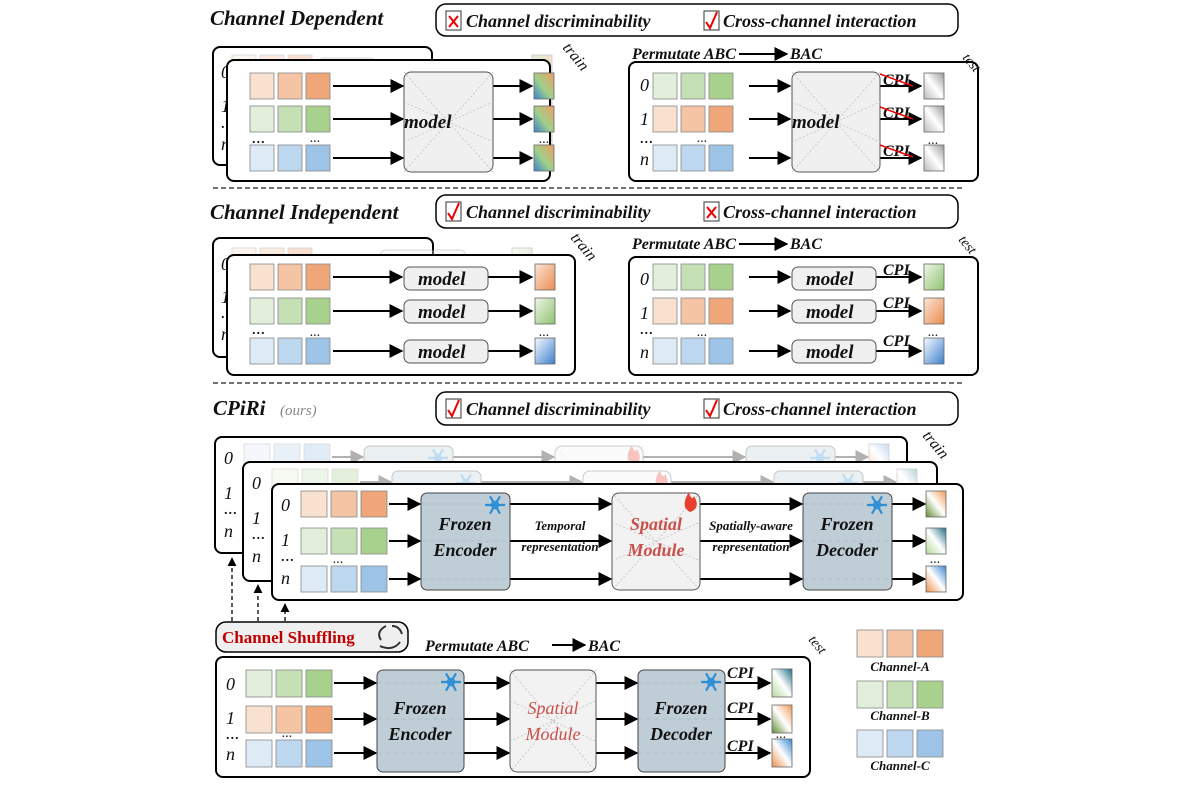 The image size is (1195, 810). I want to click on permutate-label: Permutate ABC, so click(476, 646).